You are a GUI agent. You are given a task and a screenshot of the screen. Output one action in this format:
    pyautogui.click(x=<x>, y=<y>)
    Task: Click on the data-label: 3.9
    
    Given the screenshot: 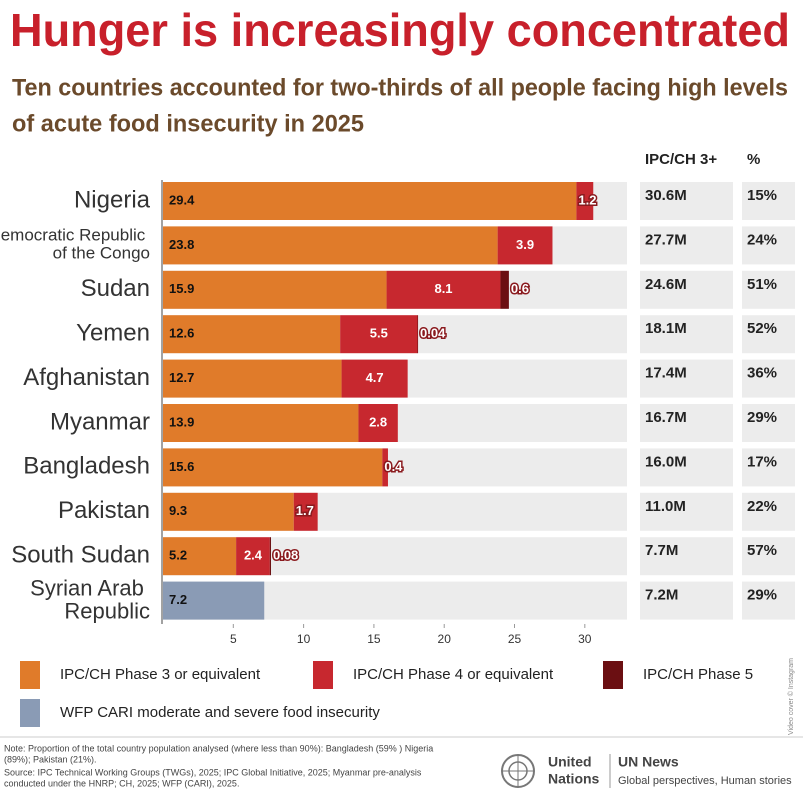 What is the action you would take?
    pyautogui.click(x=525, y=244)
    